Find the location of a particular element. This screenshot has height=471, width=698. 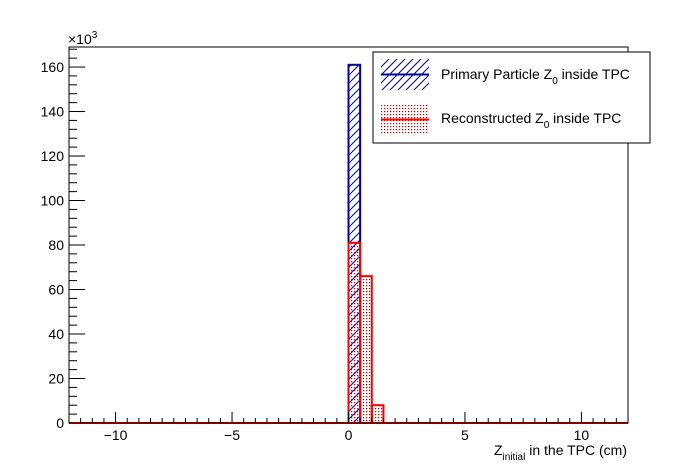

y-tick-label: 60 is located at coordinates (56, 290).